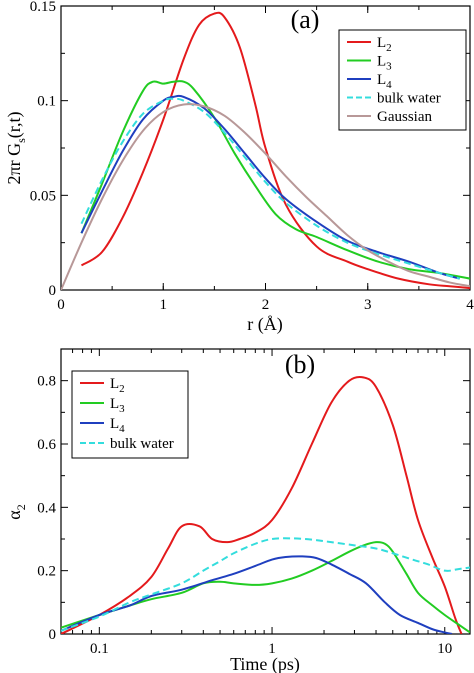 This screenshot has width=474, height=673. Describe the element at coordinates (46, 445) in the screenshot. I see `y-tick-label: 0.6` at that location.